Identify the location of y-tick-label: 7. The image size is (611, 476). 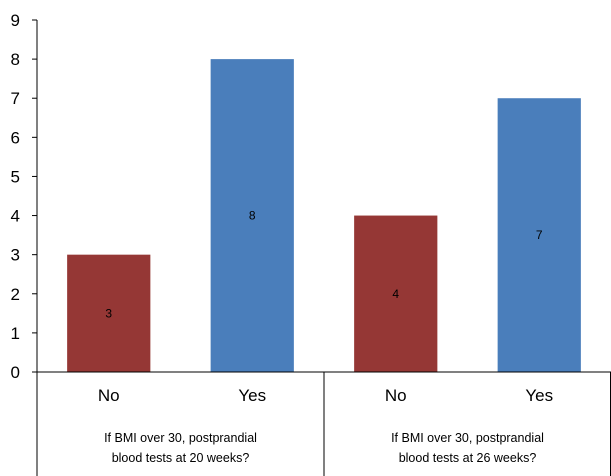
(15, 98).